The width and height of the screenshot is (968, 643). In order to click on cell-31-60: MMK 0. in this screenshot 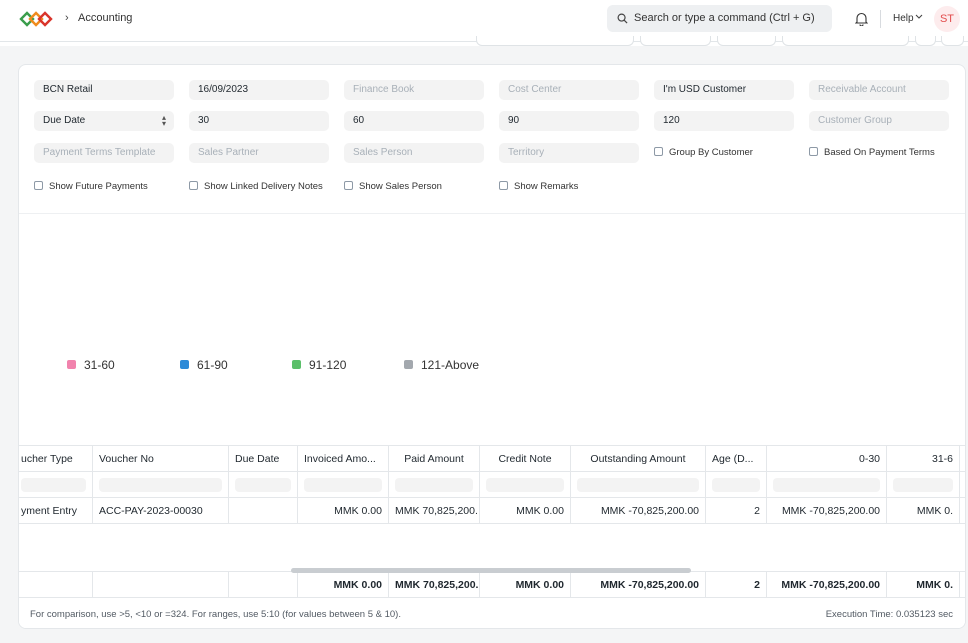, I will do `click(923, 510)`.